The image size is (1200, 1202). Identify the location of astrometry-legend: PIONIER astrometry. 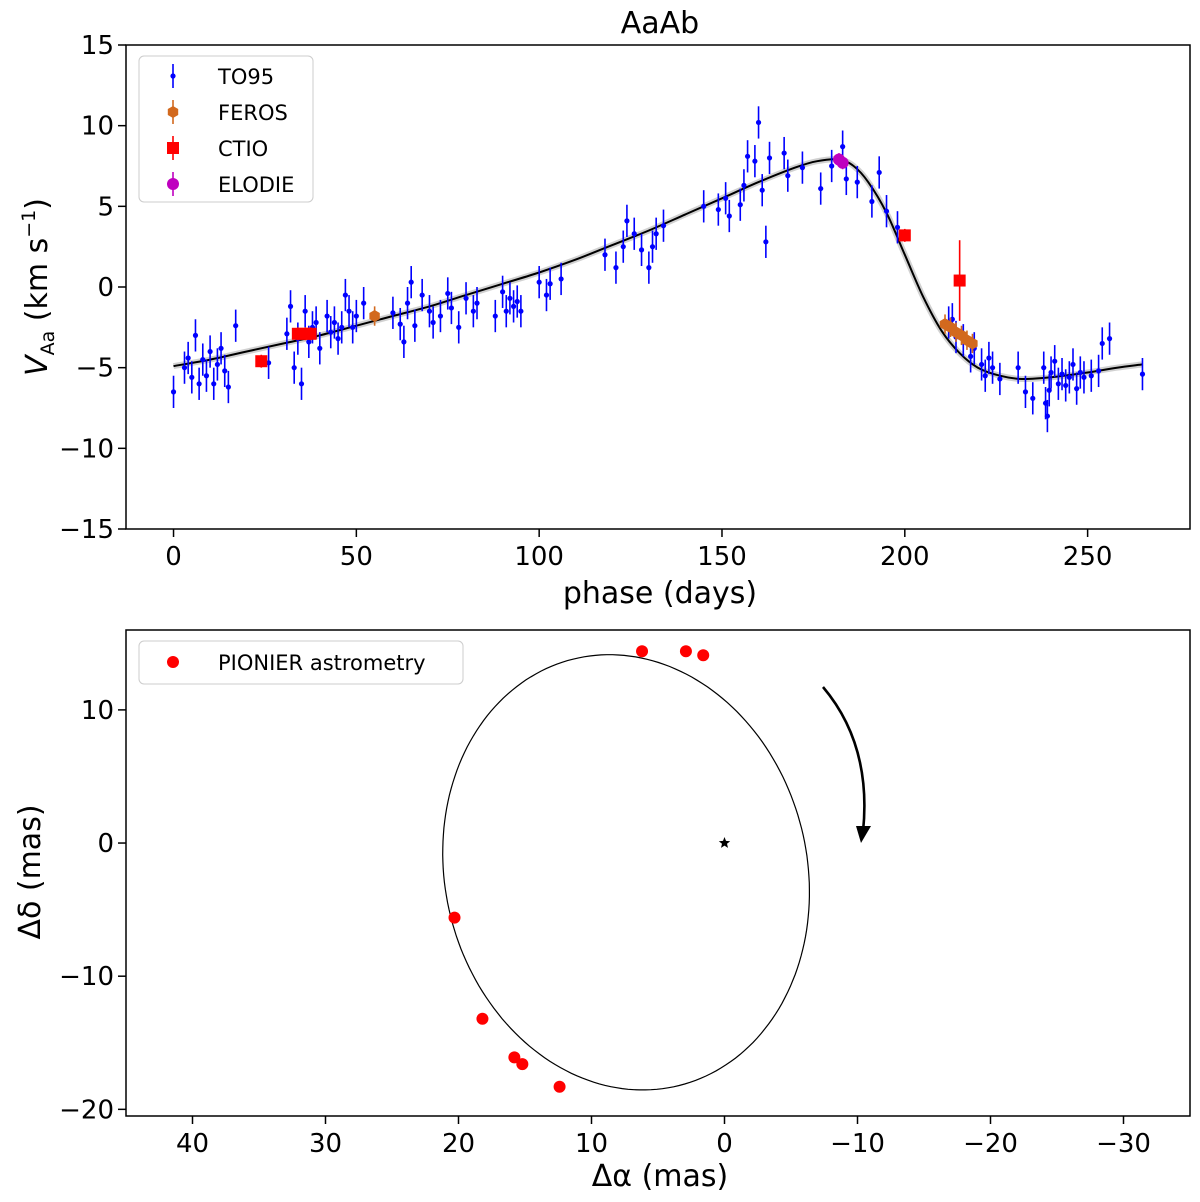
(301, 662).